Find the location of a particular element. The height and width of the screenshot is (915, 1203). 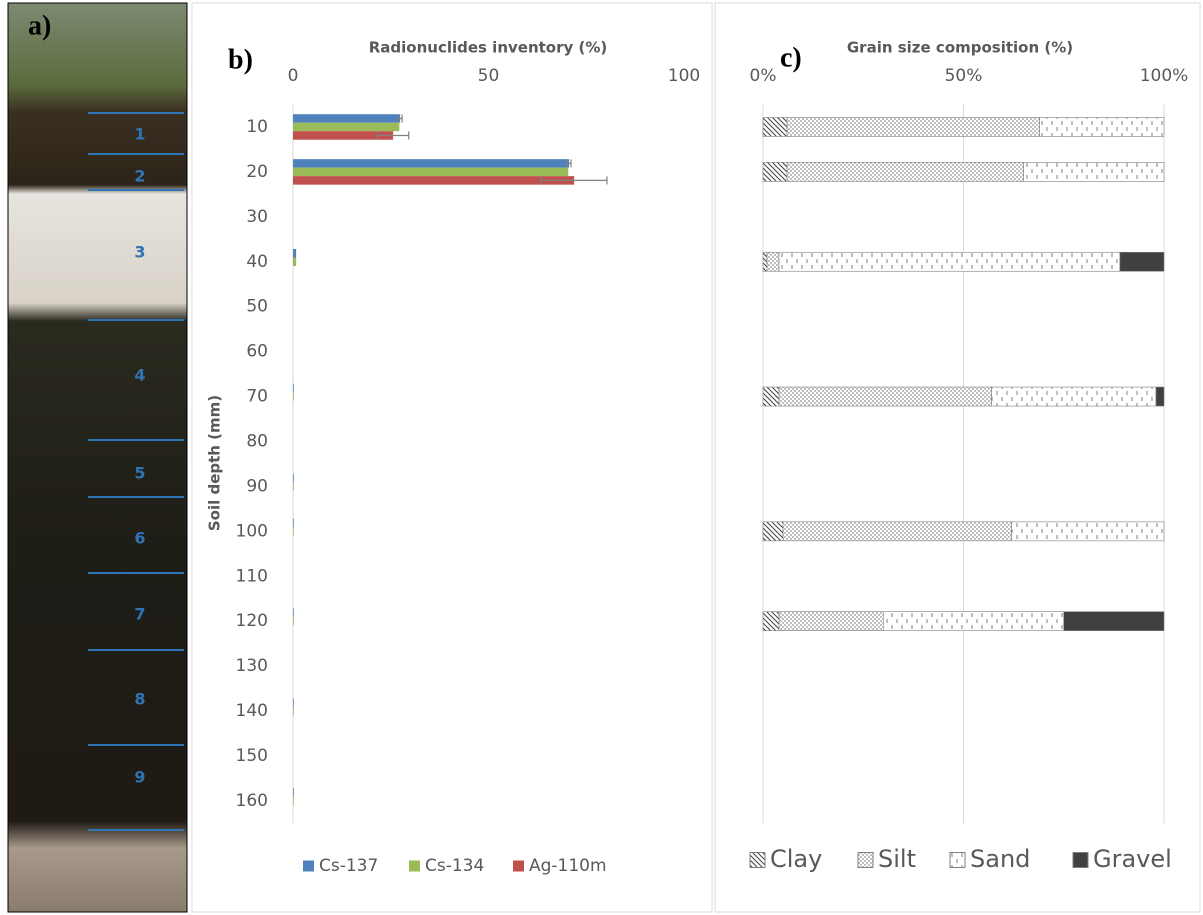

layer-number: 9 is located at coordinates (139, 777).